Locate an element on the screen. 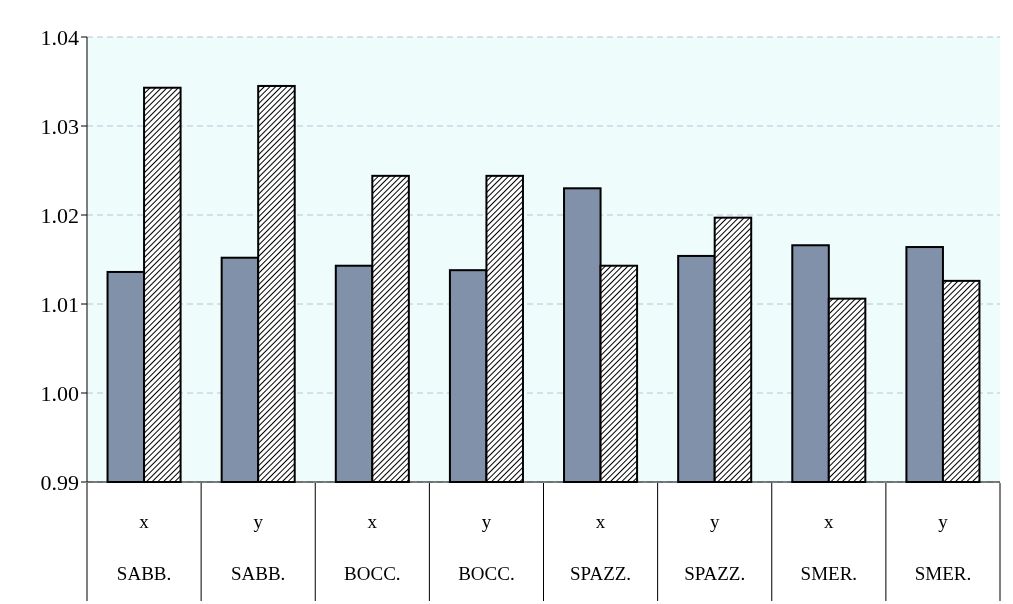  category-label: y SPAZZ. is located at coordinates (715, 547).